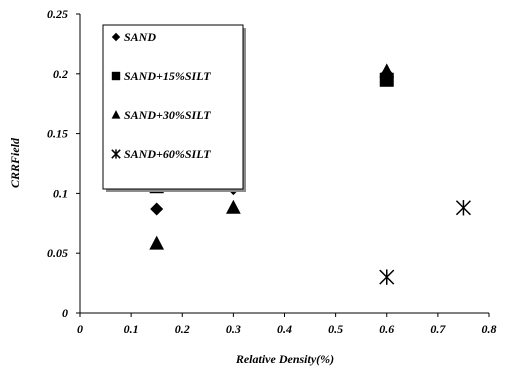 This screenshot has height=370, width=505. What do you see at coordinates (15, 162) in the screenshot?
I see `y-axis-title: CRRField` at bounding box center [15, 162].